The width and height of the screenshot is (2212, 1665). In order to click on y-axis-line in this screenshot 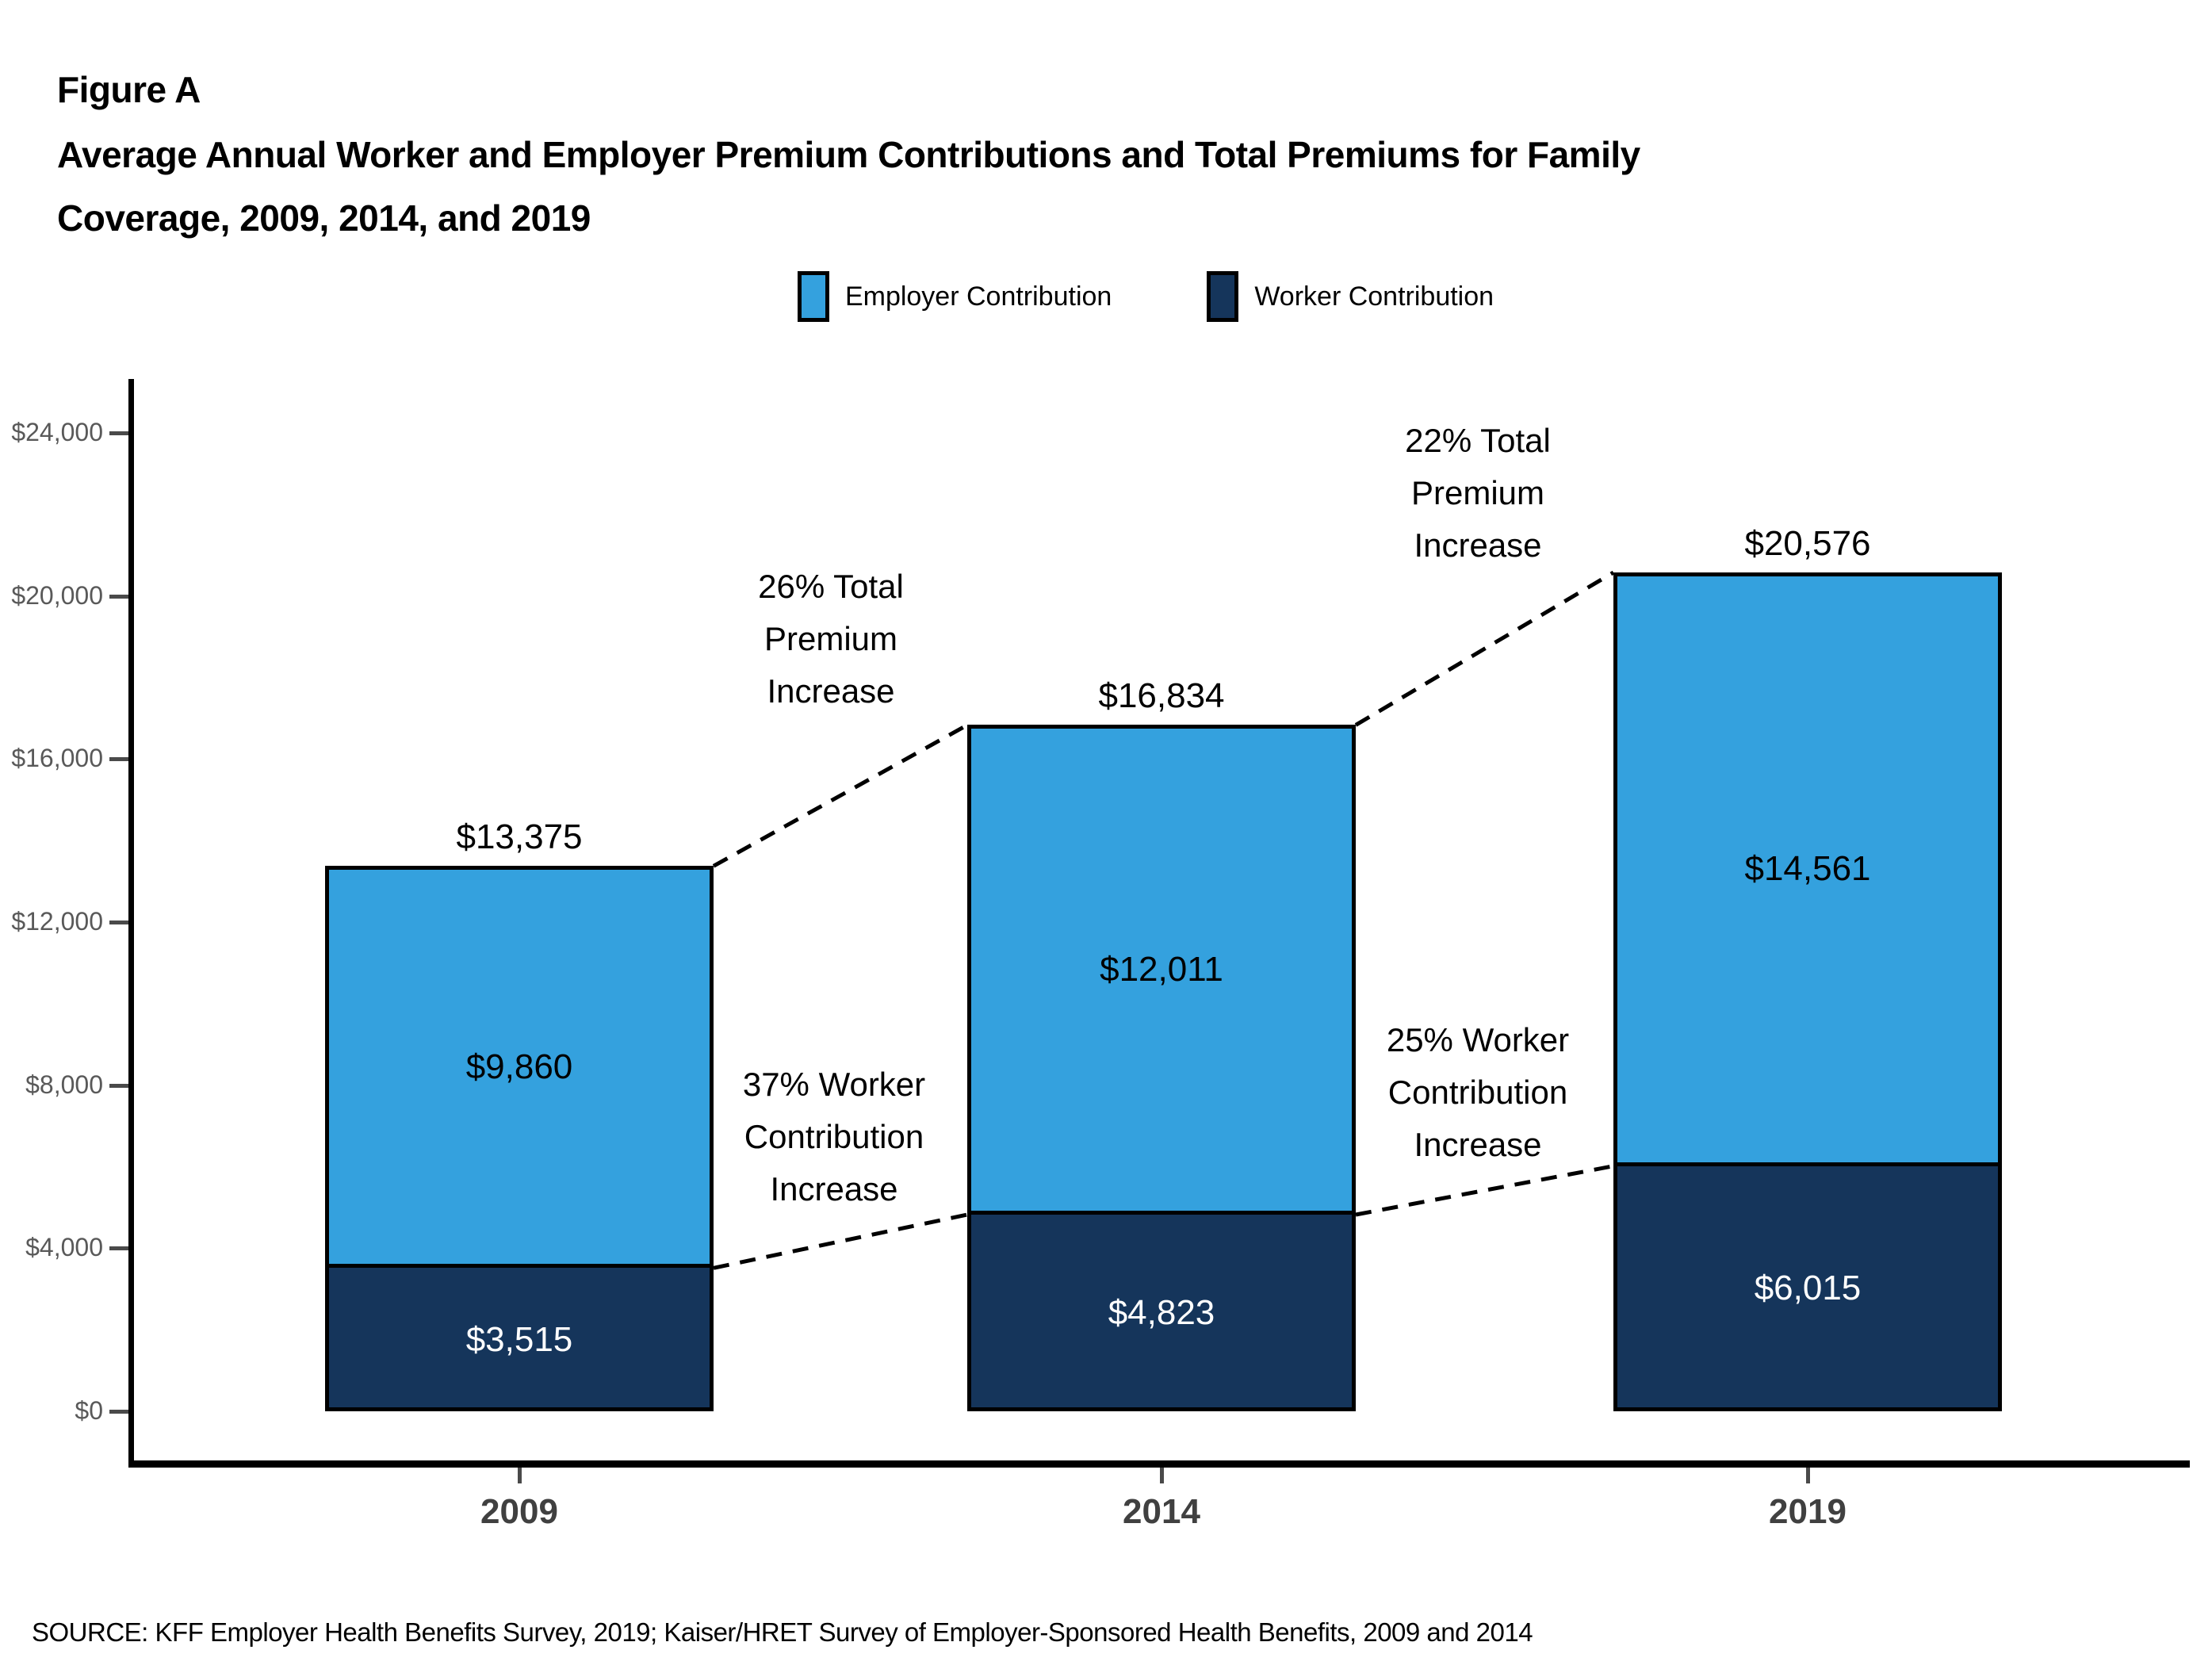, I will do `click(131, 923)`.